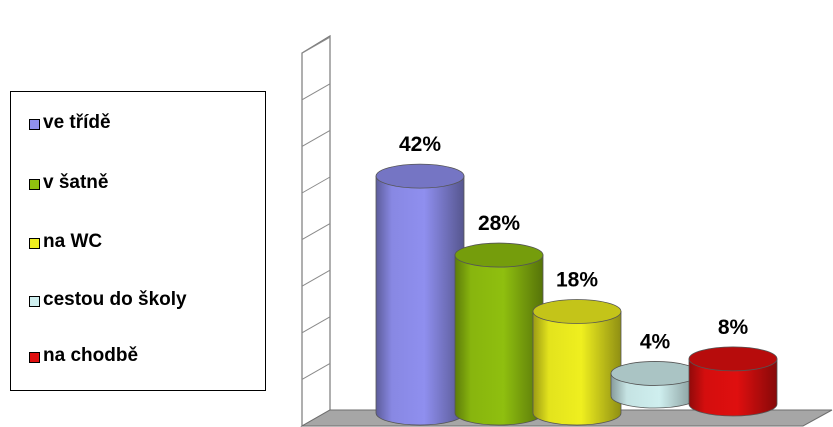 The width and height of the screenshot is (833, 427). What do you see at coordinates (655, 341) in the screenshot?
I see `data-label: 4%` at bounding box center [655, 341].